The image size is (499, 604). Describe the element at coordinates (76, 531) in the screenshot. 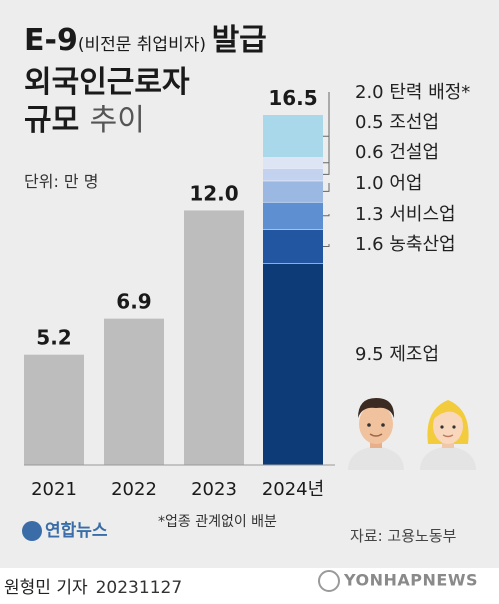

I see `logo-text: 연합뉴스` at that location.